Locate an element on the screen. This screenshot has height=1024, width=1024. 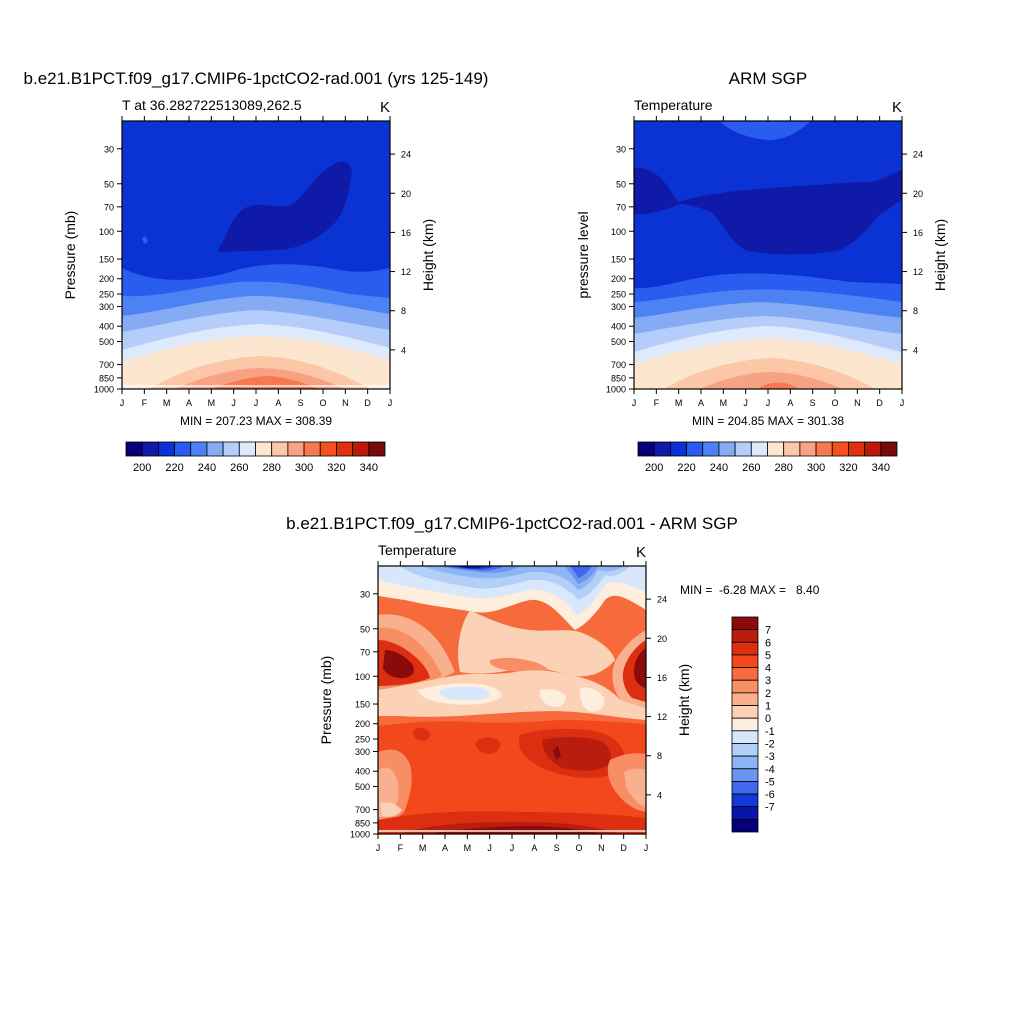
panel-2-colorbar: 200 220 240 260 280 300 320 340 is located at coordinates (767, 457).